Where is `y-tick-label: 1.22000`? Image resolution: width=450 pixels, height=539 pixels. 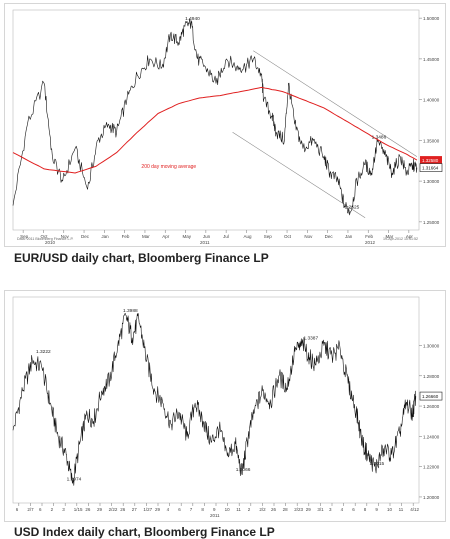
y-tick-label: 1.22000 is located at coordinates (431, 467).